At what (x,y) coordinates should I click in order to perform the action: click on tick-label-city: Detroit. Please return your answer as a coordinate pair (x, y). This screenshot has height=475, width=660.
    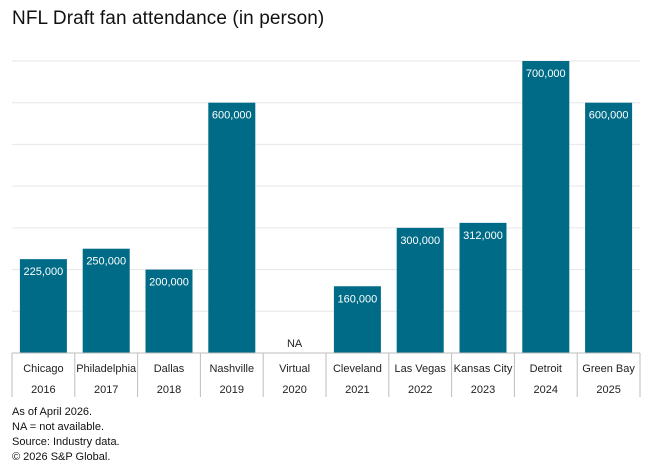
    Looking at the image, I should click on (546, 369).